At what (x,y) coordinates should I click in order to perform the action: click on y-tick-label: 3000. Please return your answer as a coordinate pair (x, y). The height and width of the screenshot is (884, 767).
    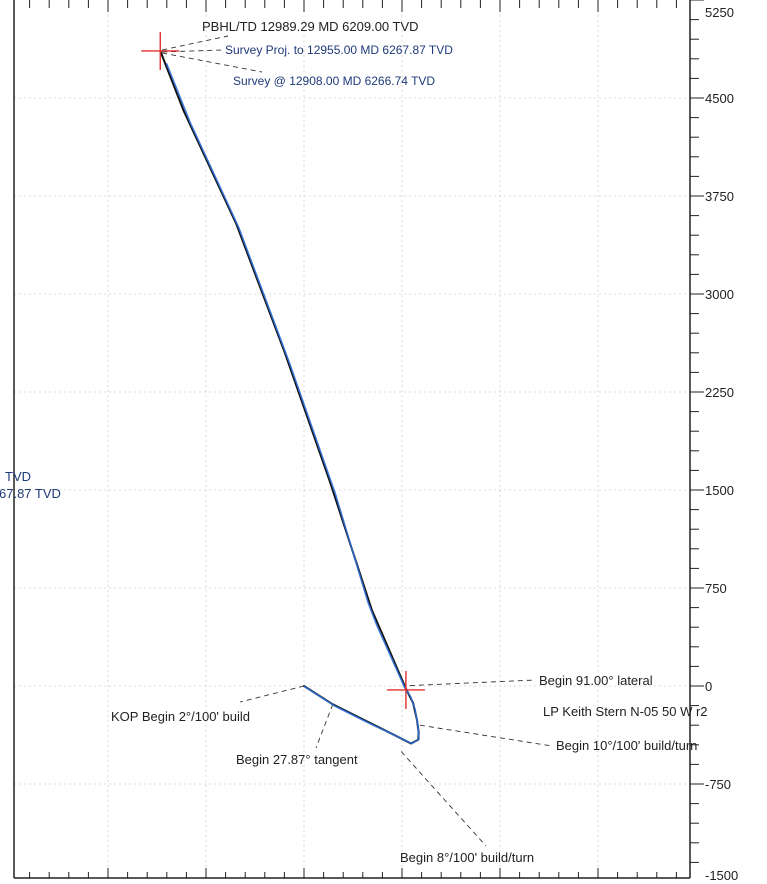
    Looking at the image, I should click on (719, 294).